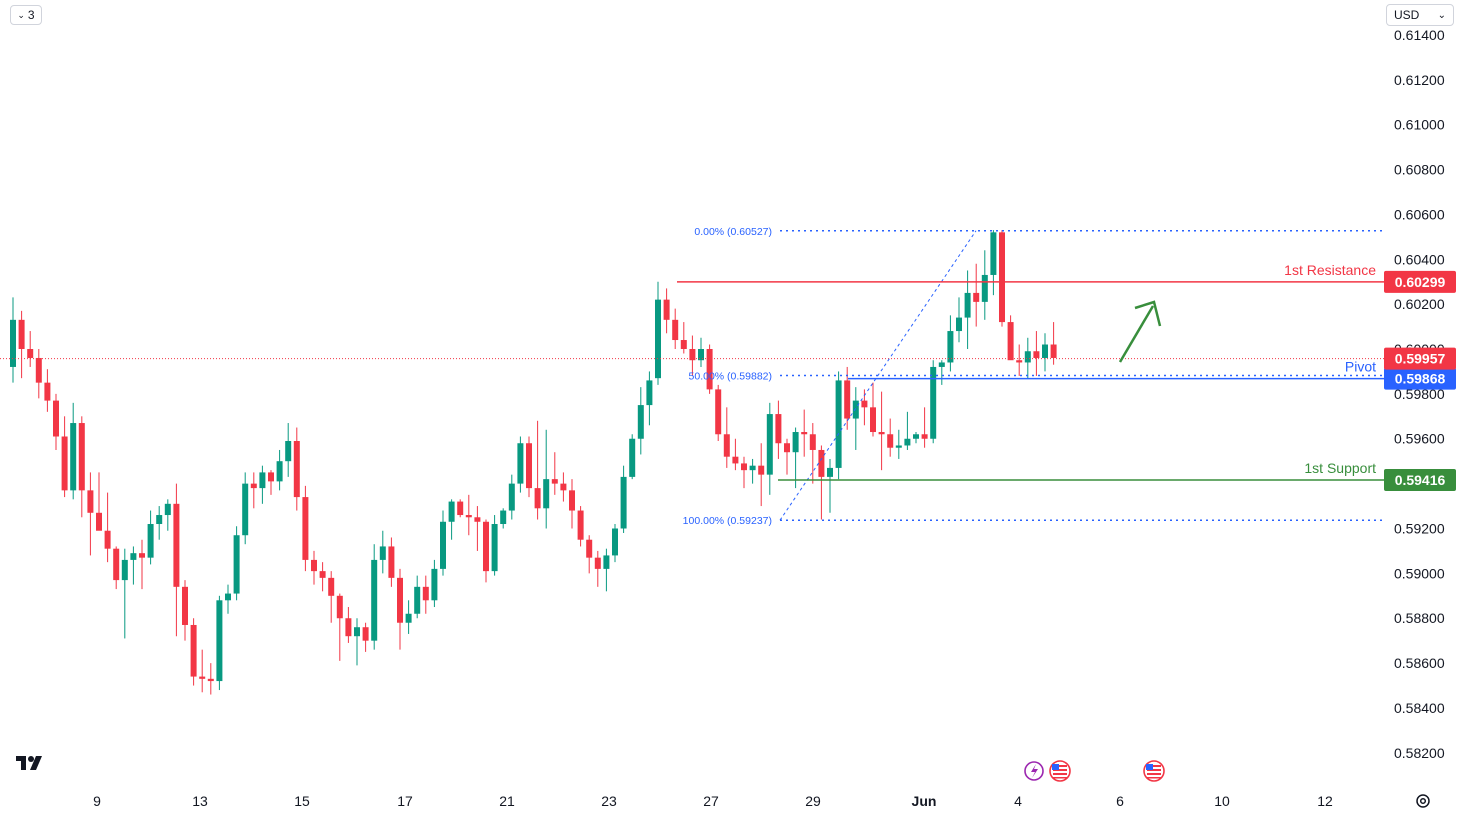  What do you see at coordinates (1094, 771) in the screenshot?
I see `event-icons` at bounding box center [1094, 771].